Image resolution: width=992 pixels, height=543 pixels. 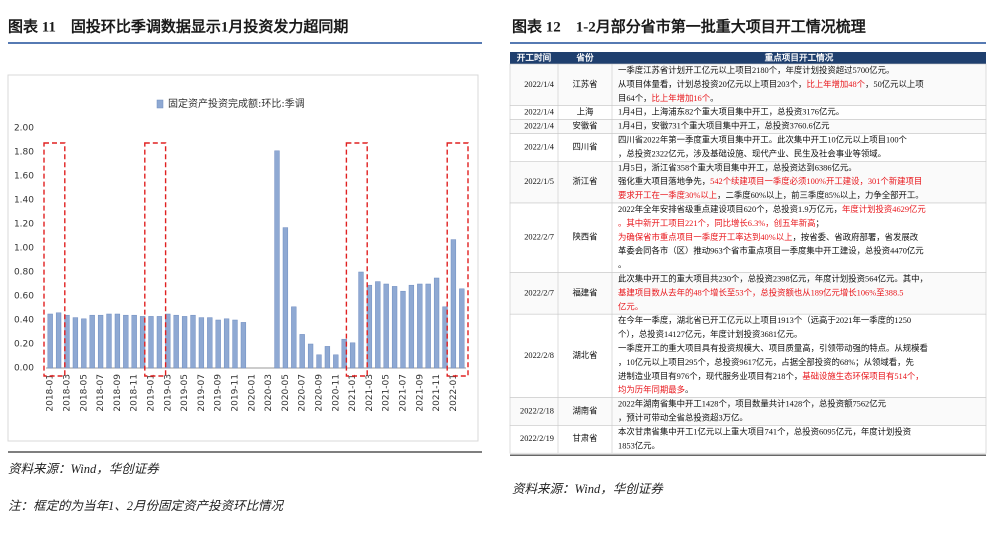 What do you see at coordinates (537, 438) in the screenshot?
I see `date-cell: 2022/2/19` at bounding box center [537, 438].